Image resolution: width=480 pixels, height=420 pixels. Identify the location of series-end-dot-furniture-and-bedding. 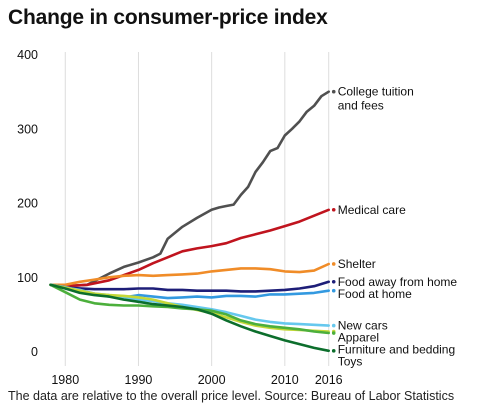
(333, 333).